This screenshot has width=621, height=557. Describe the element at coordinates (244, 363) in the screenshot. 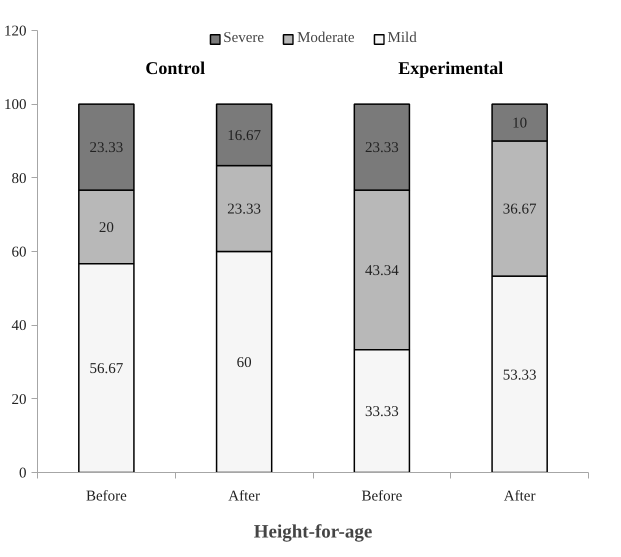

I see `data-label: 60` at that location.